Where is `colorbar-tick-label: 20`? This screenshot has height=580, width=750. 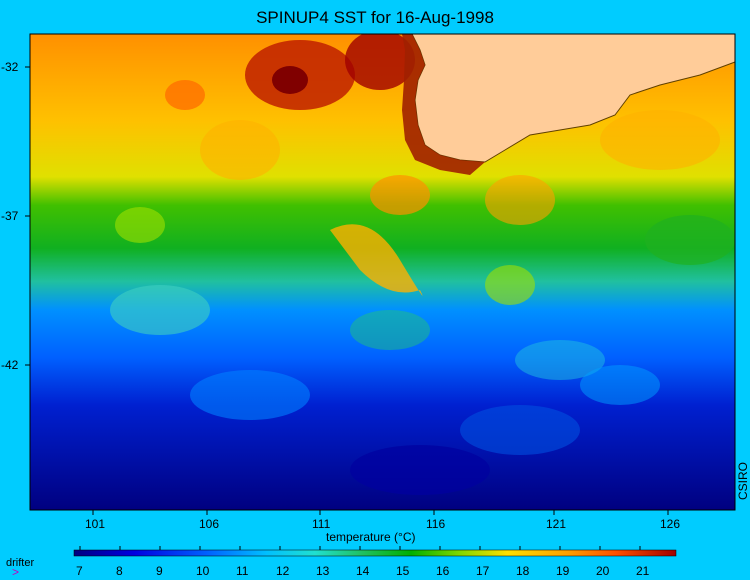 colorbar-tick-label: 20 is located at coordinates (603, 571).